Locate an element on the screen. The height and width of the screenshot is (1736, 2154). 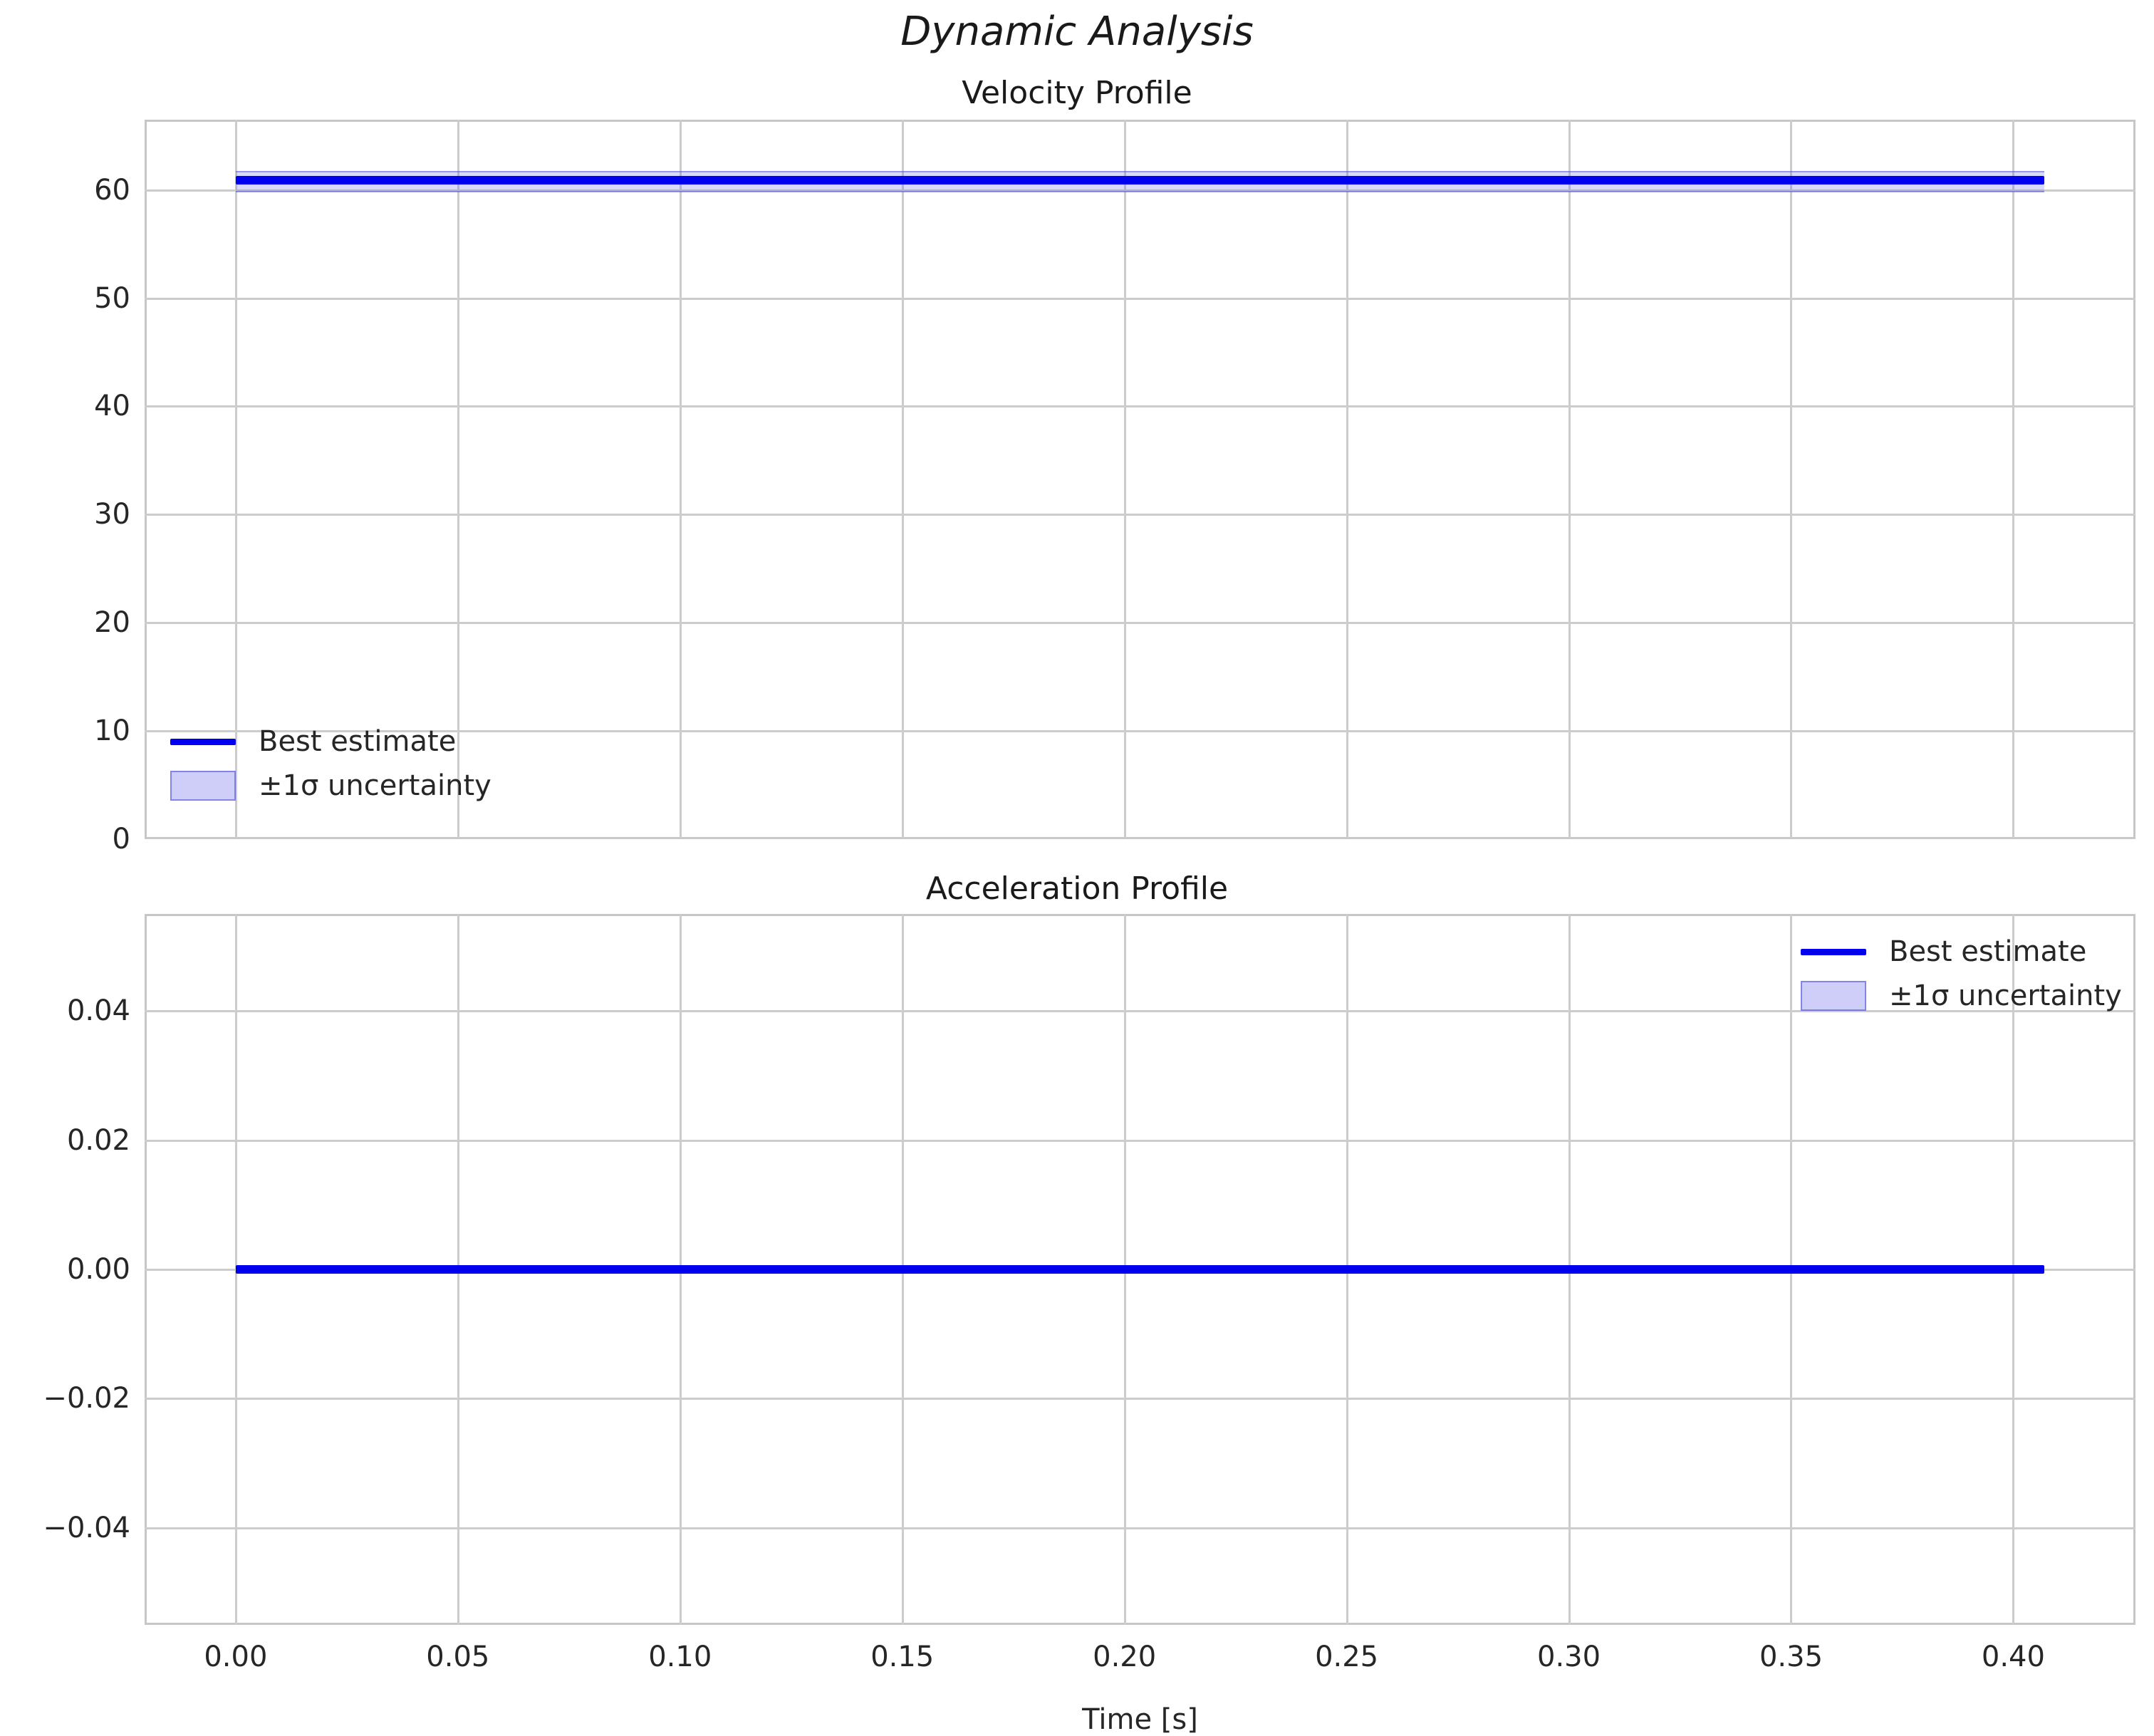
y-tick-label: 0.04 is located at coordinates (98, 1011).